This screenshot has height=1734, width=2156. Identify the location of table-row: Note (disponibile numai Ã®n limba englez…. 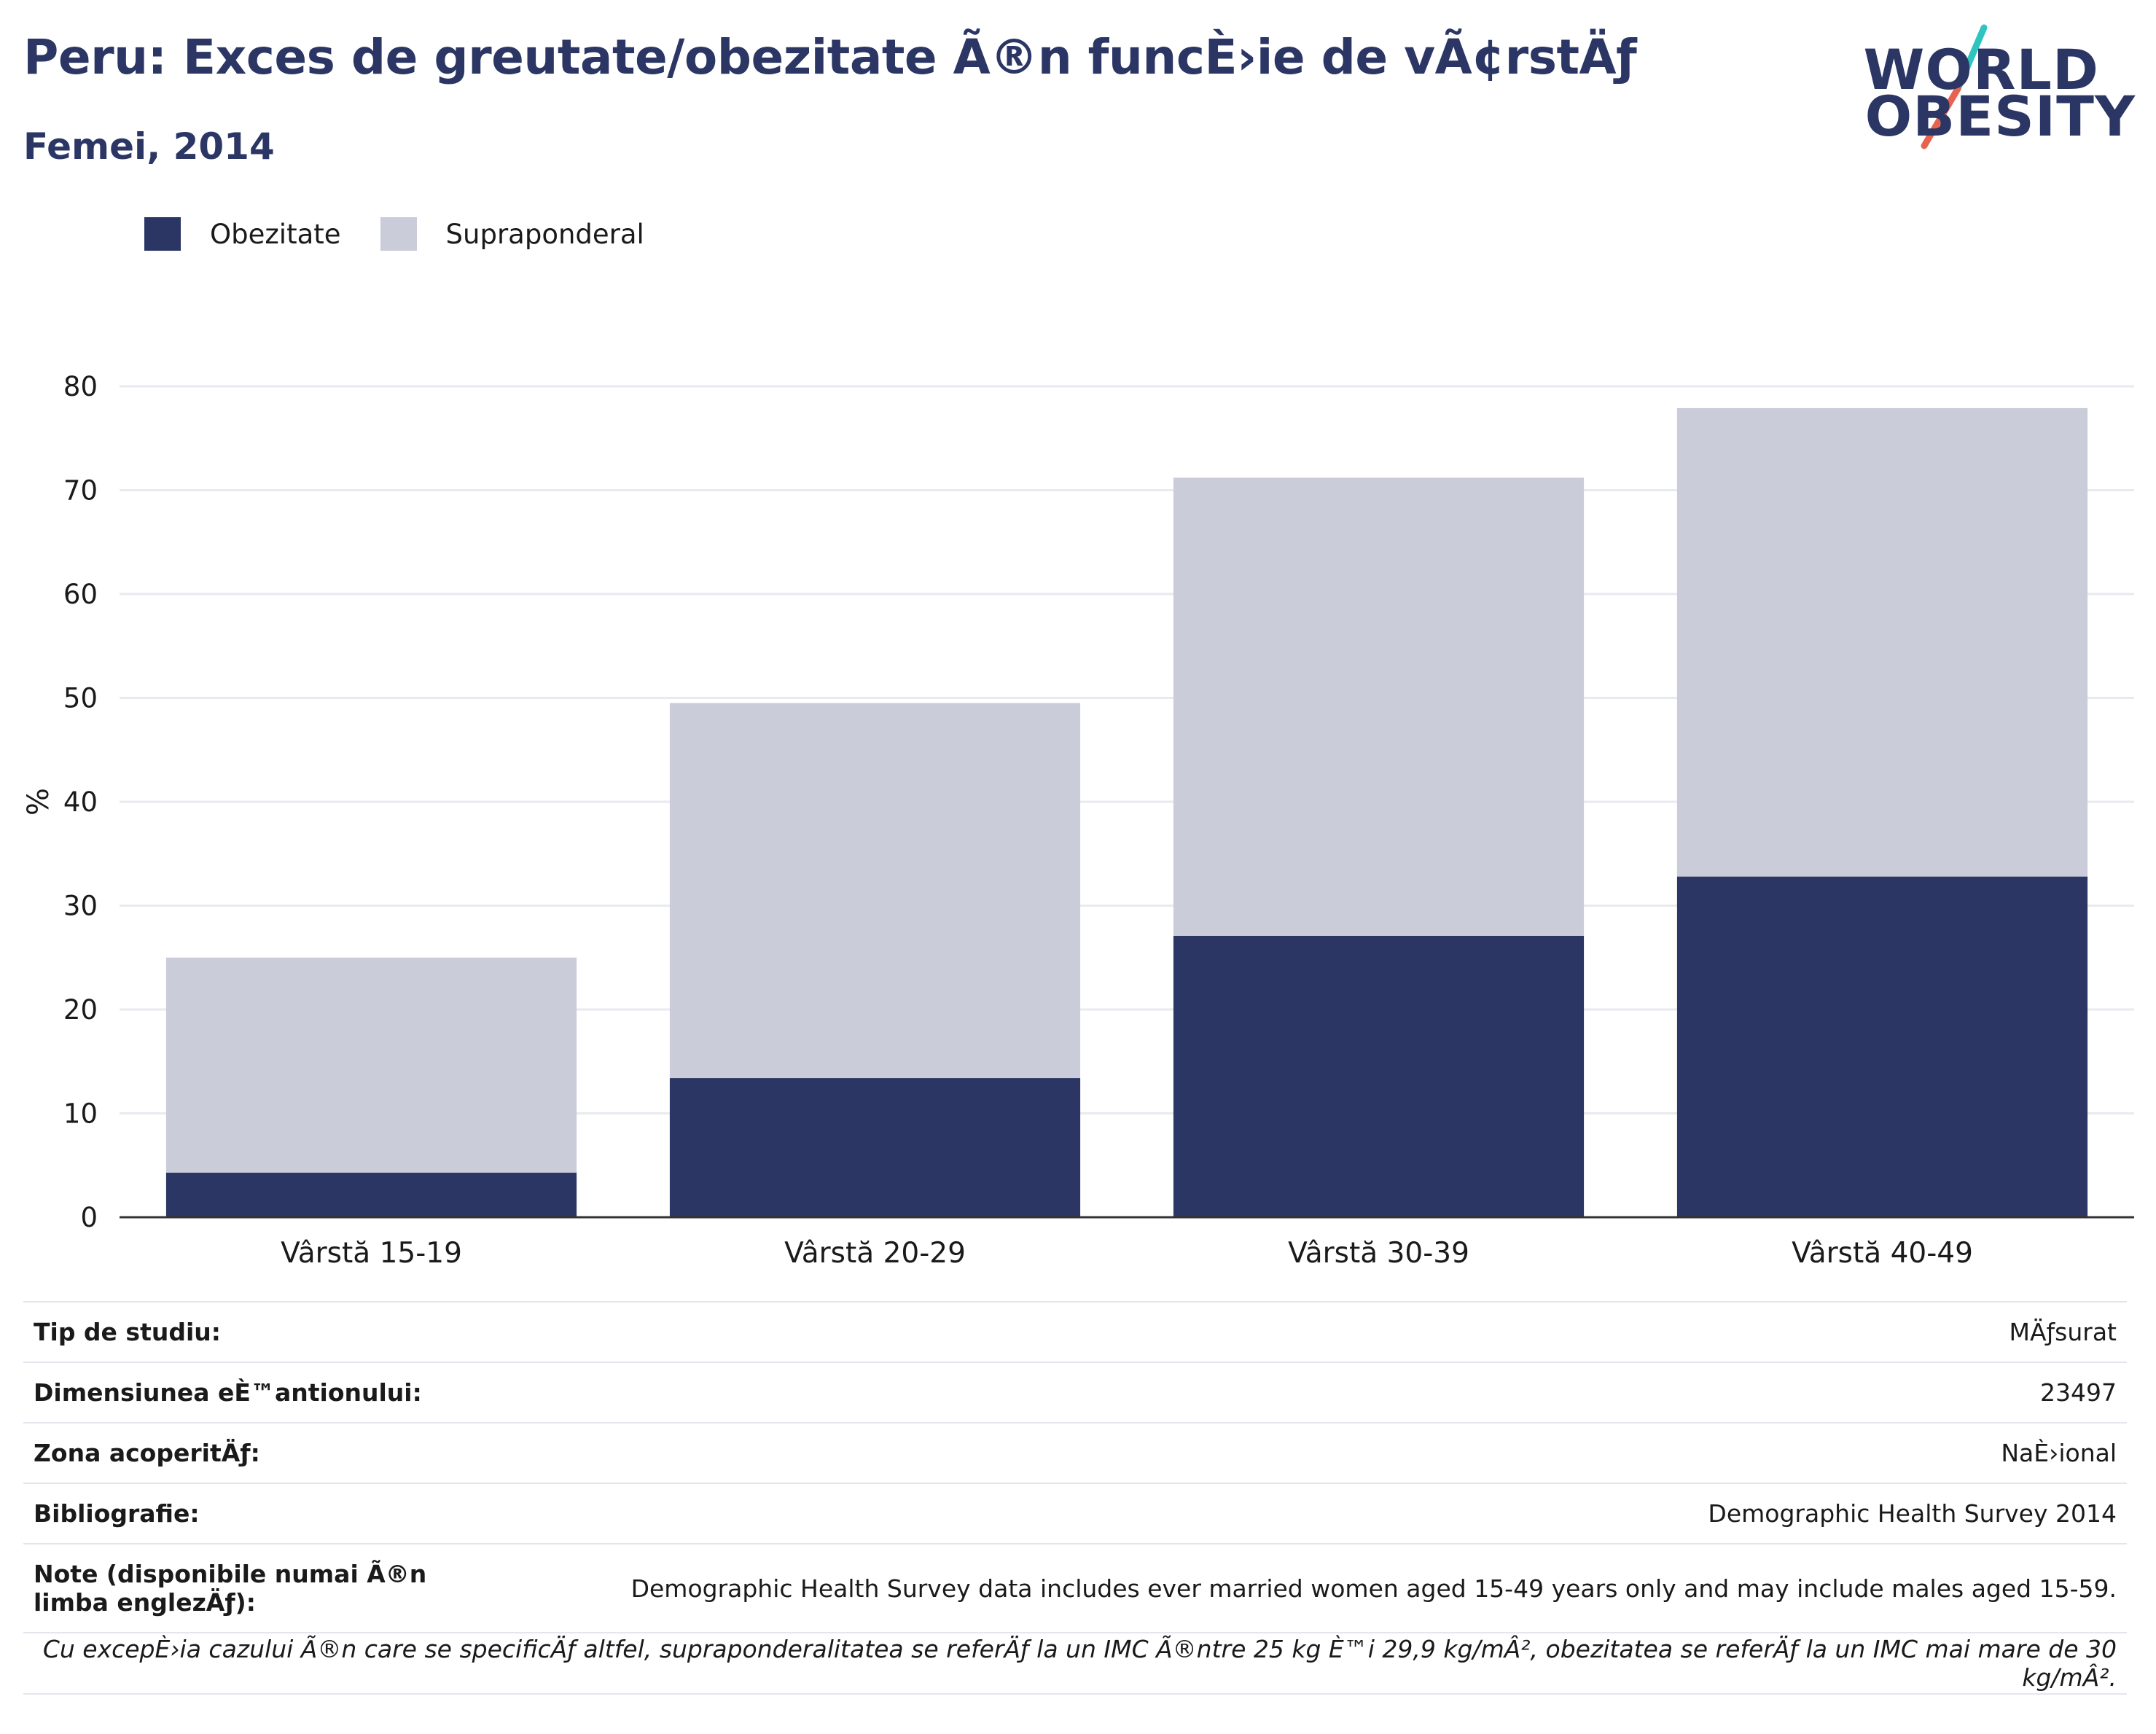
(1075, 1588).